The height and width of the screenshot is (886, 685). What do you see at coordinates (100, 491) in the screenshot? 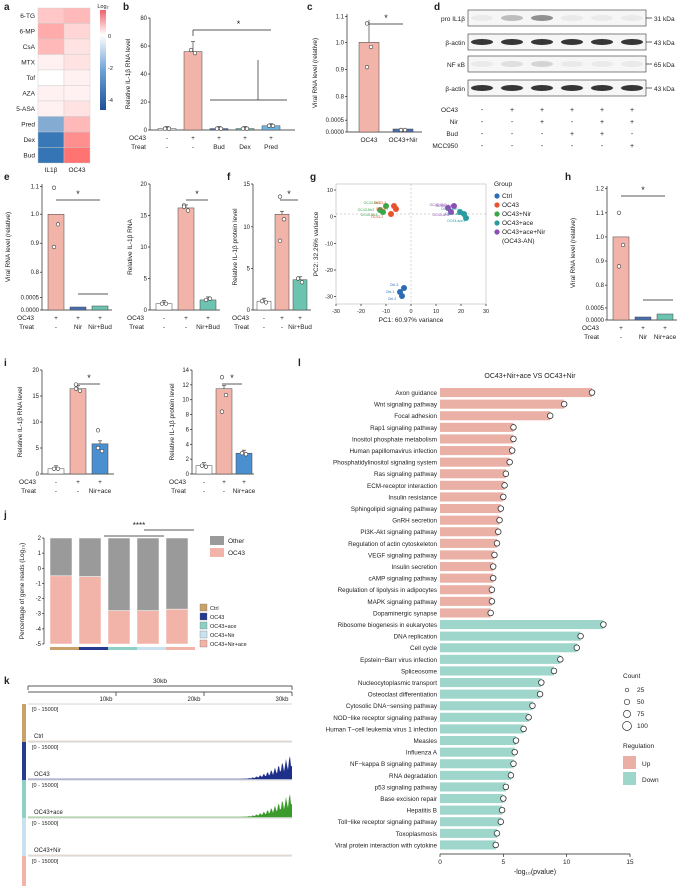
I see `x-cond: Nir+ace` at bounding box center [100, 491].